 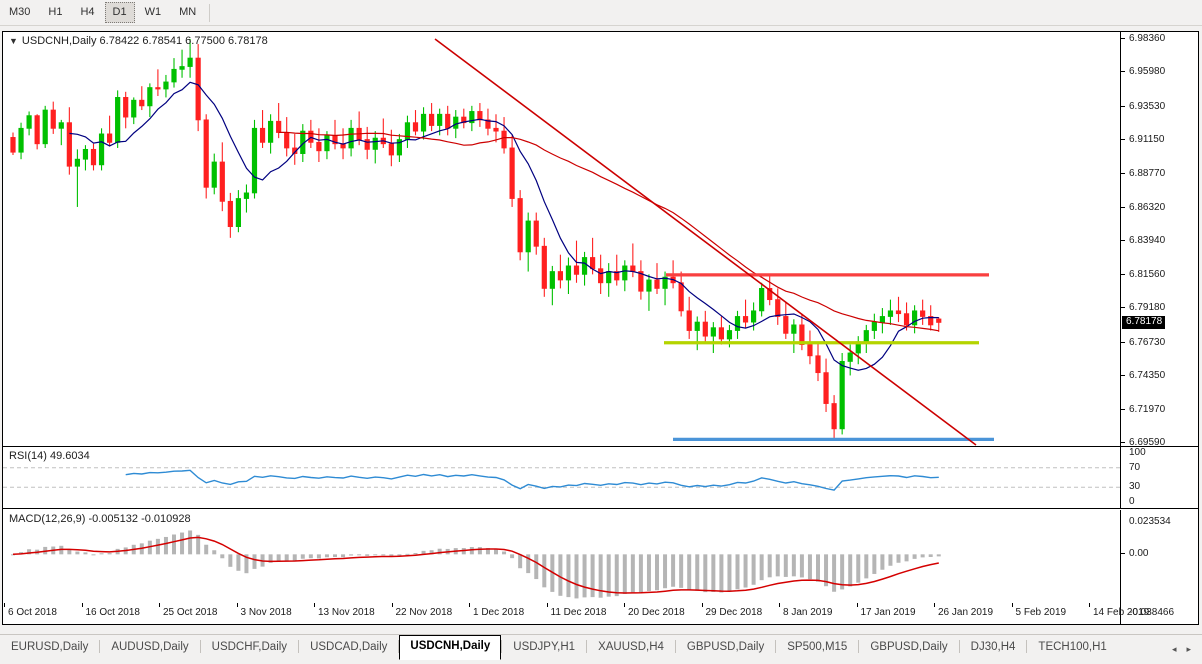 What do you see at coordinates (1143, 106) in the screenshot?
I see `price-tick: 6.93530` at bounding box center [1143, 106].